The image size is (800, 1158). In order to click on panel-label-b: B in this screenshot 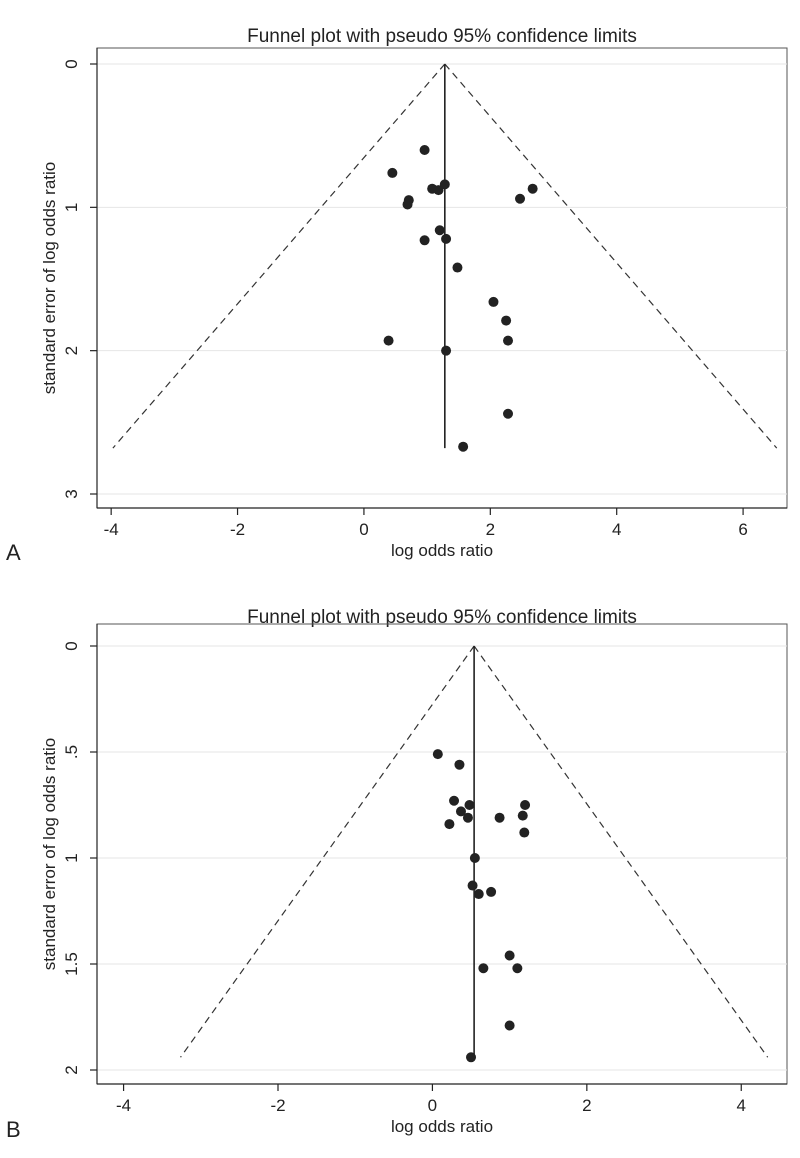, I will do `click(13, 1129)`.